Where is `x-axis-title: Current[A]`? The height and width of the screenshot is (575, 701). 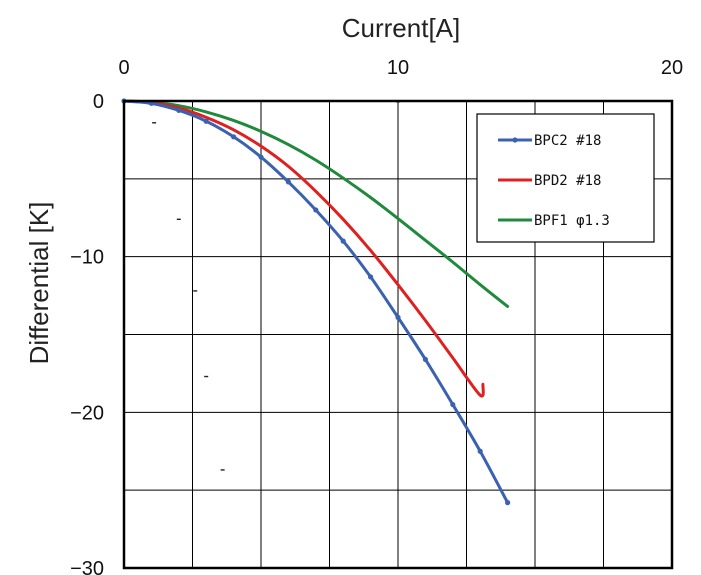
x-axis-title: Current[A] is located at coordinates (401, 28).